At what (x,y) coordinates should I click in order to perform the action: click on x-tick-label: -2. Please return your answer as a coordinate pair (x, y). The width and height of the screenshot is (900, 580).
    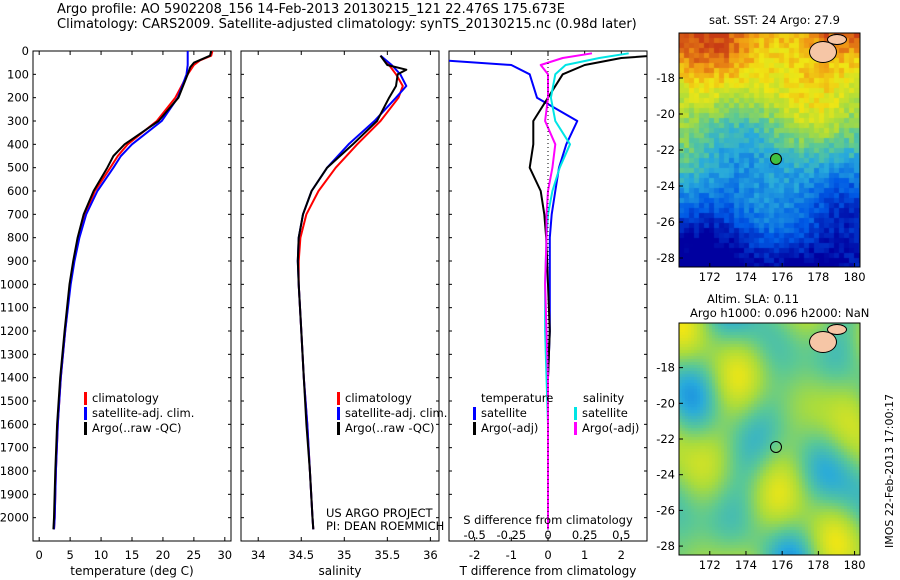
    Looking at the image, I should click on (474, 555).